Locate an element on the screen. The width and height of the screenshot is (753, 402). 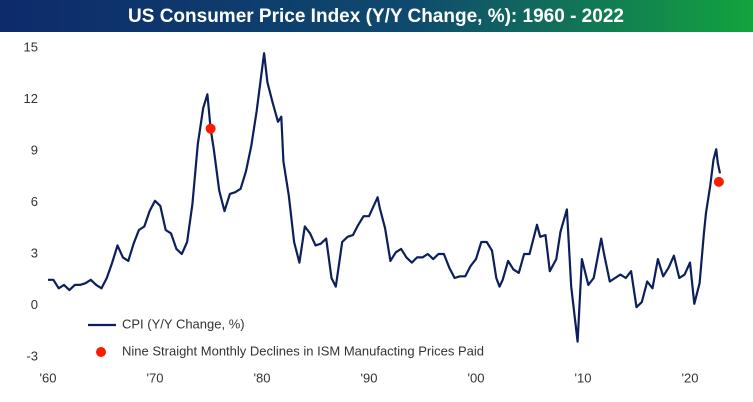
y-tick-label: 12 is located at coordinates (31, 98).